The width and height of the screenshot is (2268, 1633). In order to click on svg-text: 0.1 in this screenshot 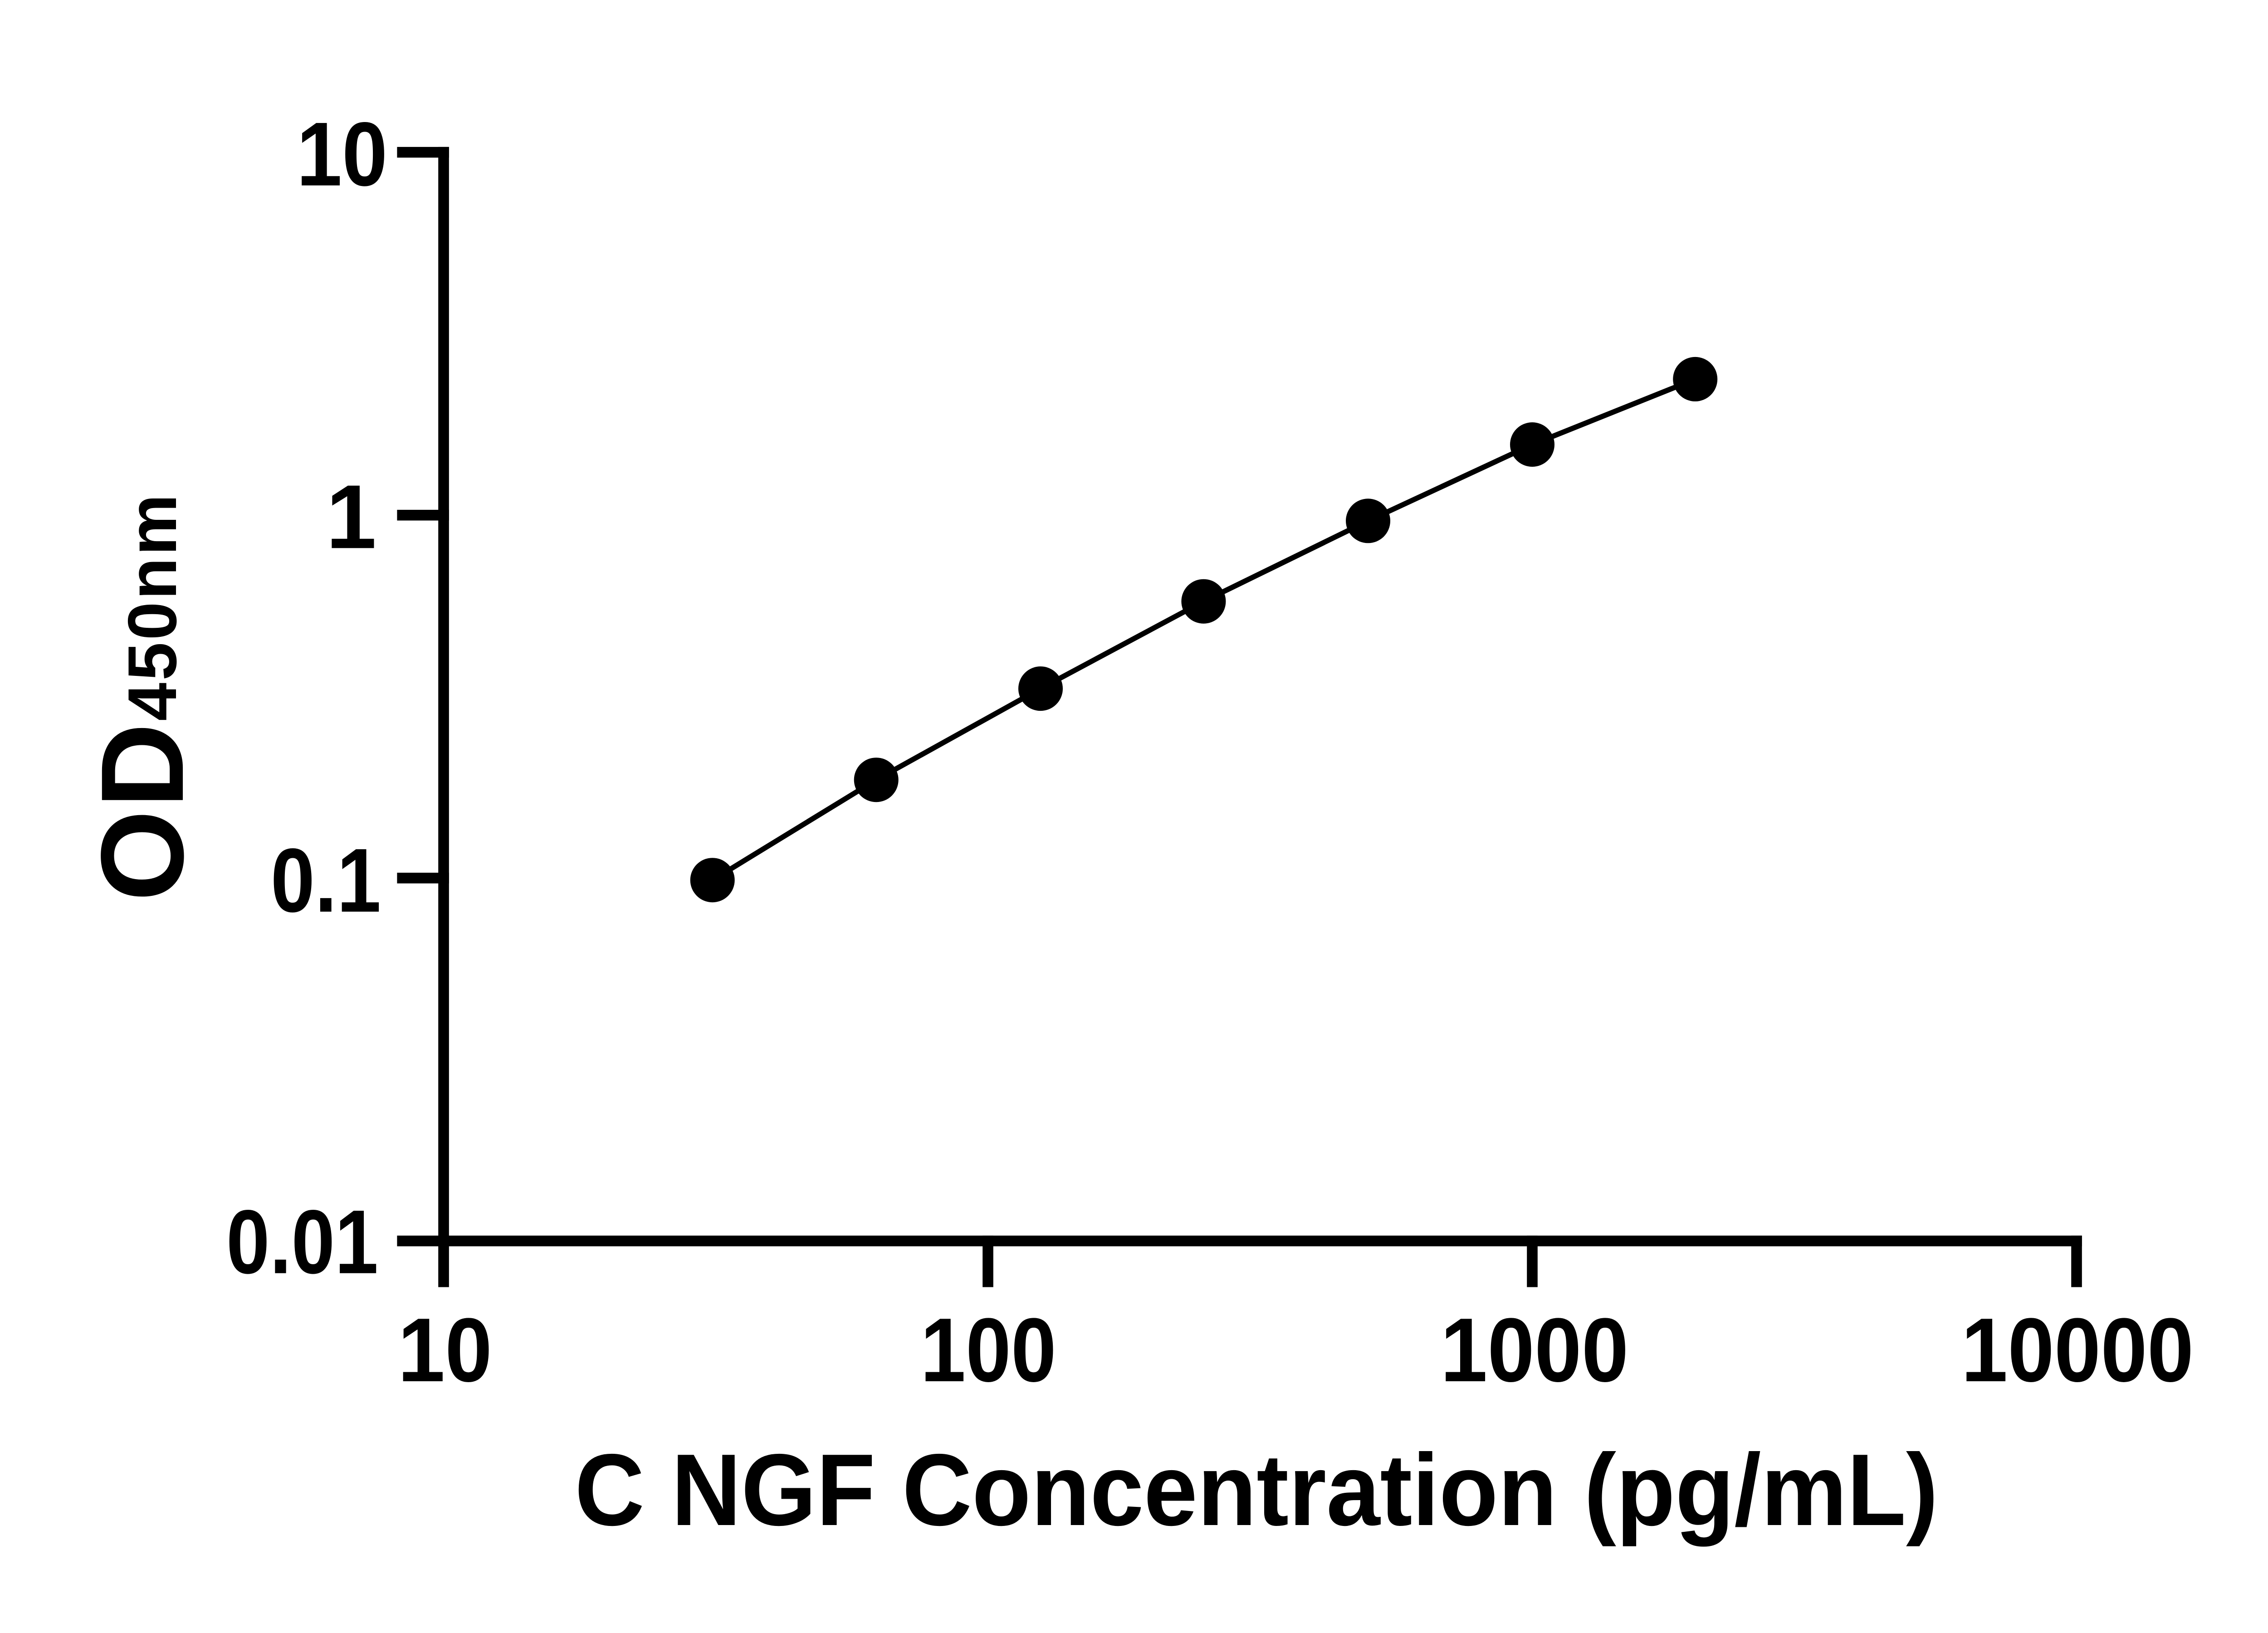, I will do `click(326, 880)`.